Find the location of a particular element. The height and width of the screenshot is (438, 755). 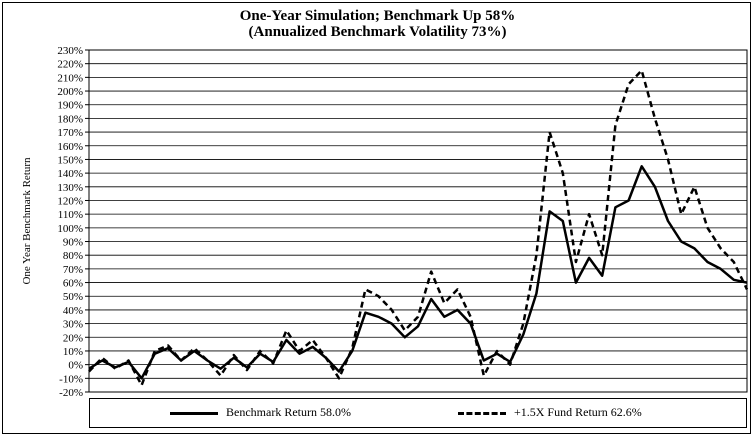

y-tick-label: 80% is located at coordinates (73, 256).